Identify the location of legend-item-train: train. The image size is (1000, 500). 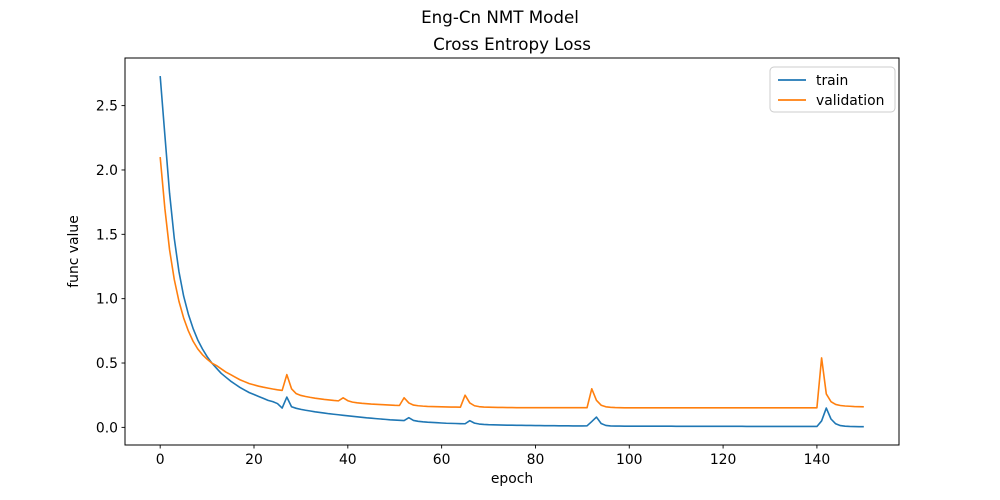
(813, 81).